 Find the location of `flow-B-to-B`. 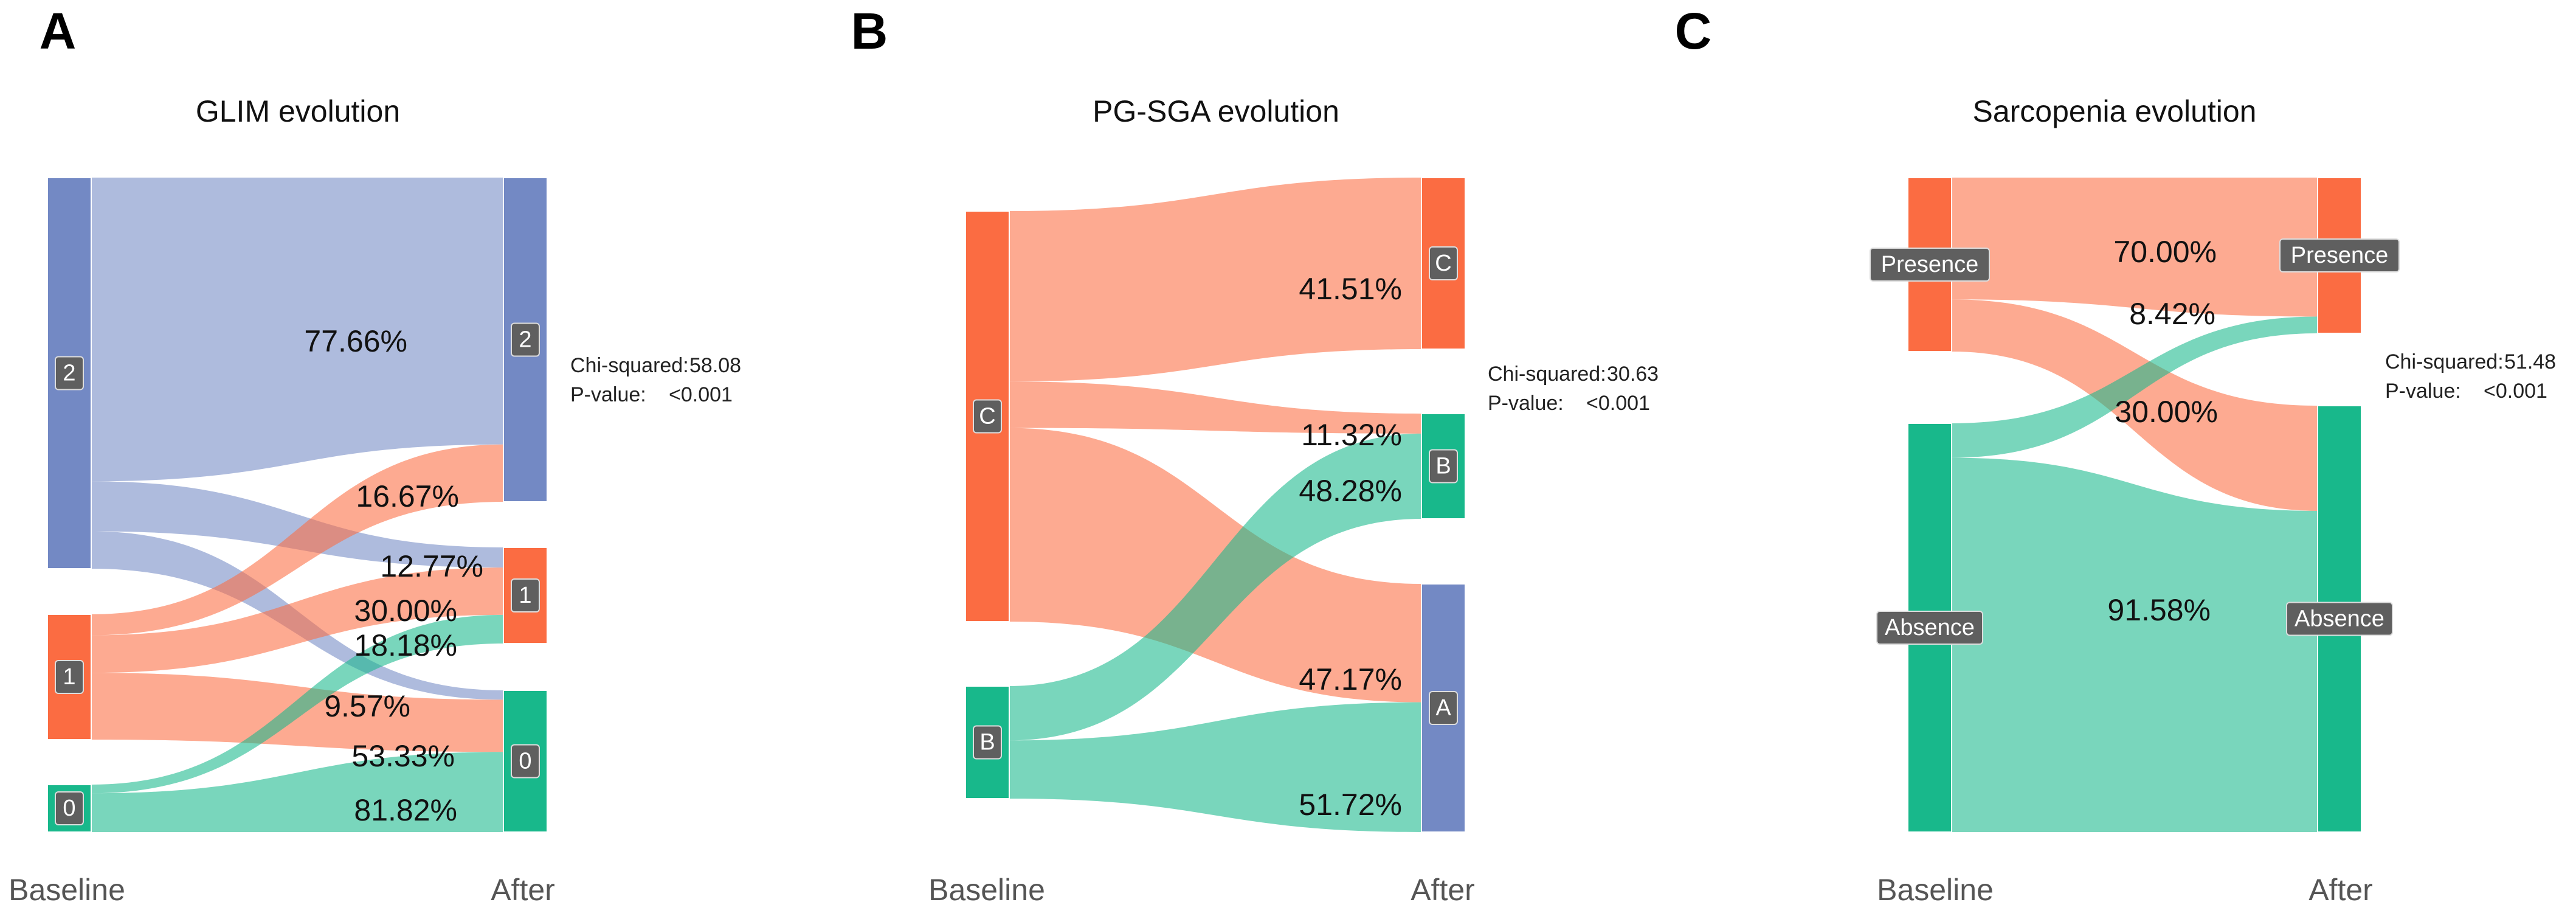

flow-B-to-B is located at coordinates (1215, 587).